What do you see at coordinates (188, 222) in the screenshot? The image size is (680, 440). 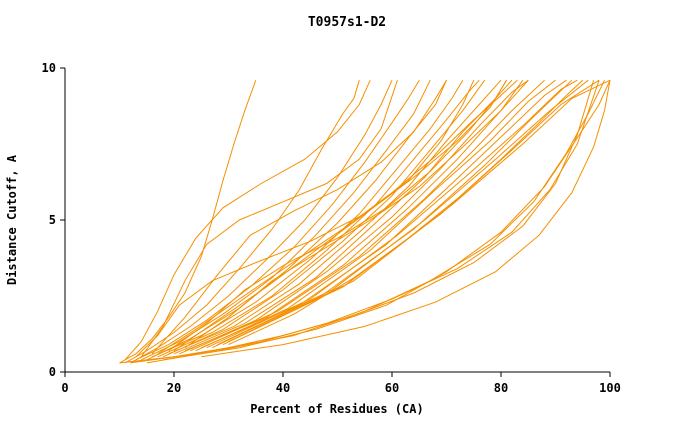 I see `series-line` at bounding box center [188, 222].